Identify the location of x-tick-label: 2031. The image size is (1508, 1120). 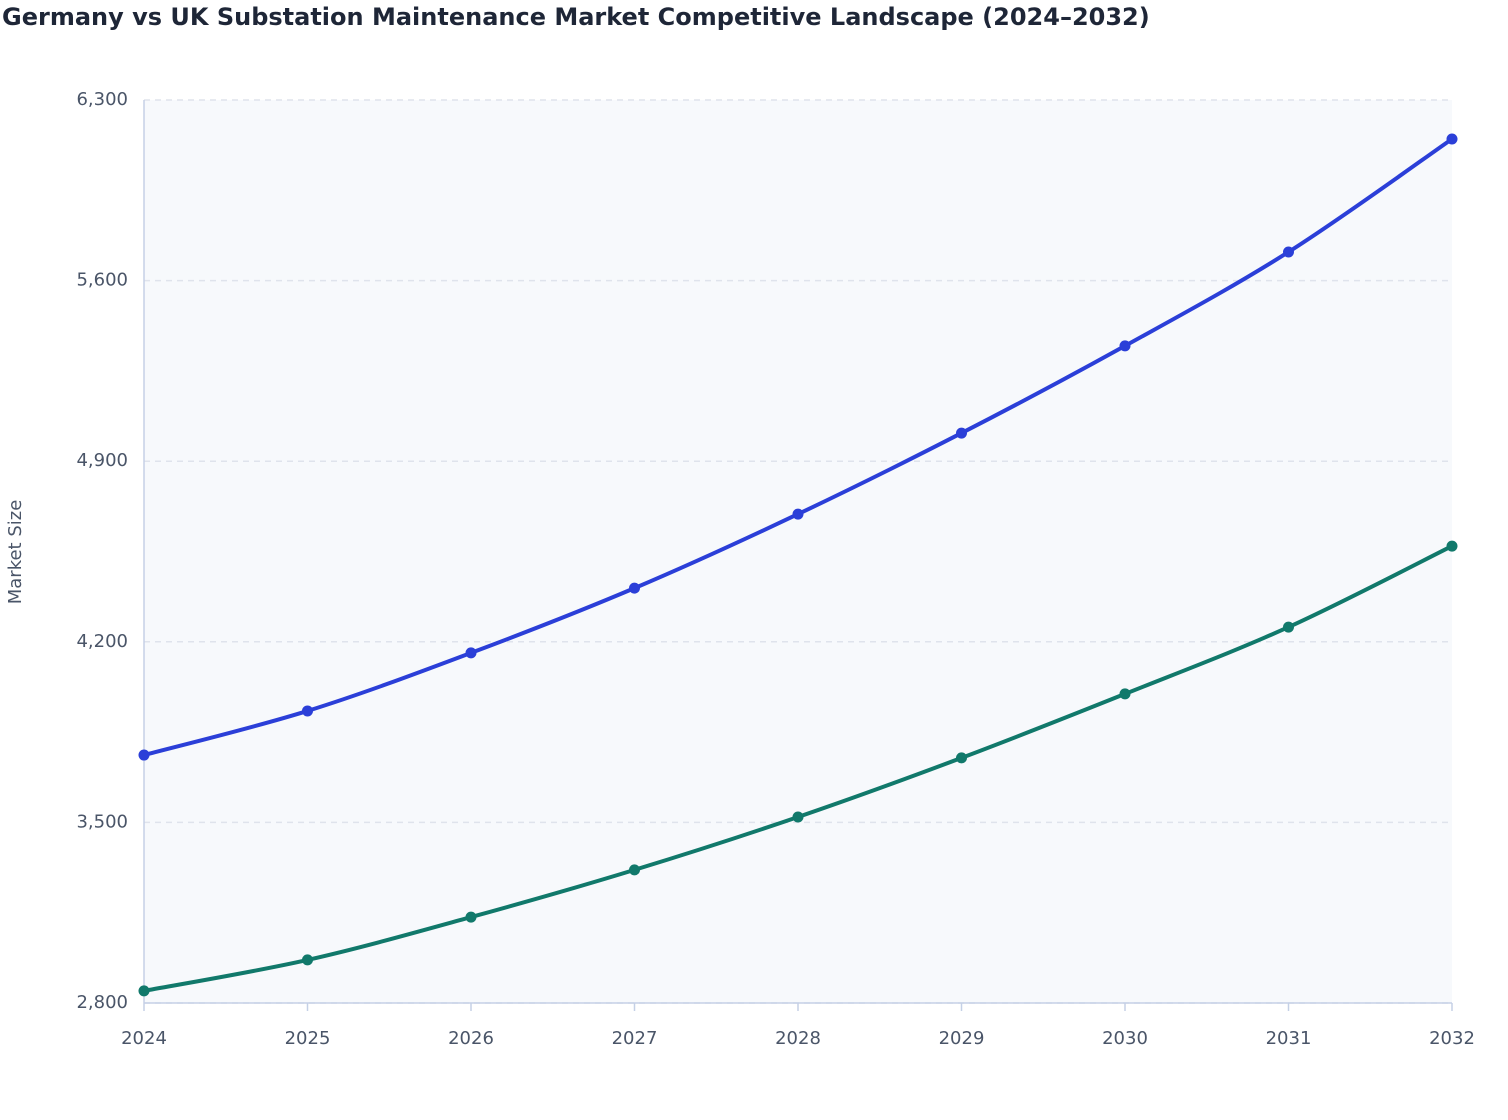
(1289, 1038).